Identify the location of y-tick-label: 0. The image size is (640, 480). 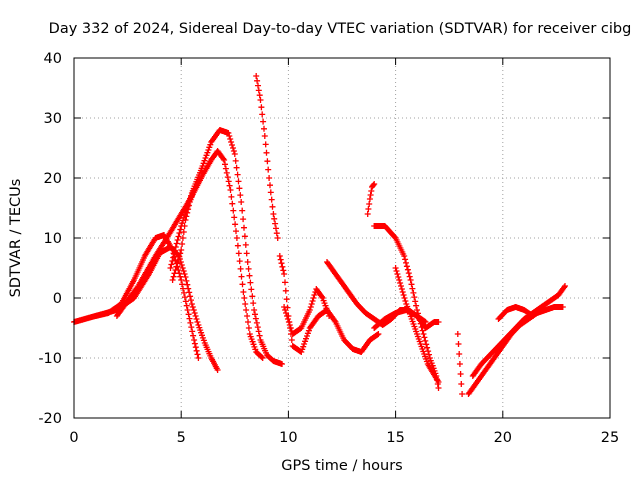
(57, 299).